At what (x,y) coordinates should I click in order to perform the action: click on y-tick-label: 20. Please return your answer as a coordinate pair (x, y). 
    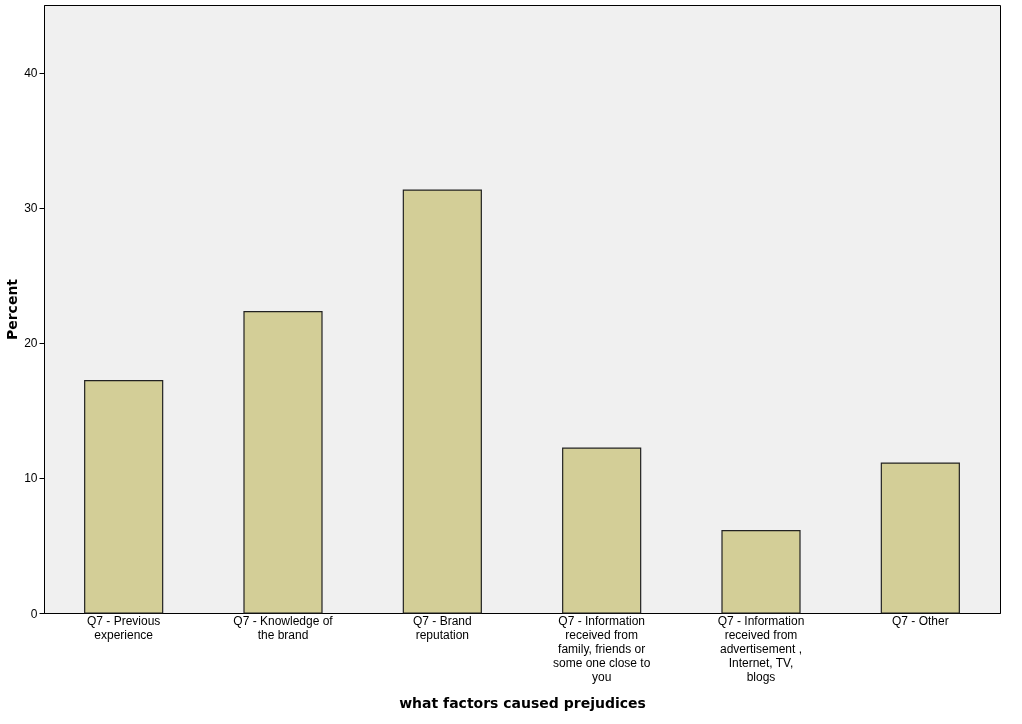
    Looking at the image, I should click on (31, 343).